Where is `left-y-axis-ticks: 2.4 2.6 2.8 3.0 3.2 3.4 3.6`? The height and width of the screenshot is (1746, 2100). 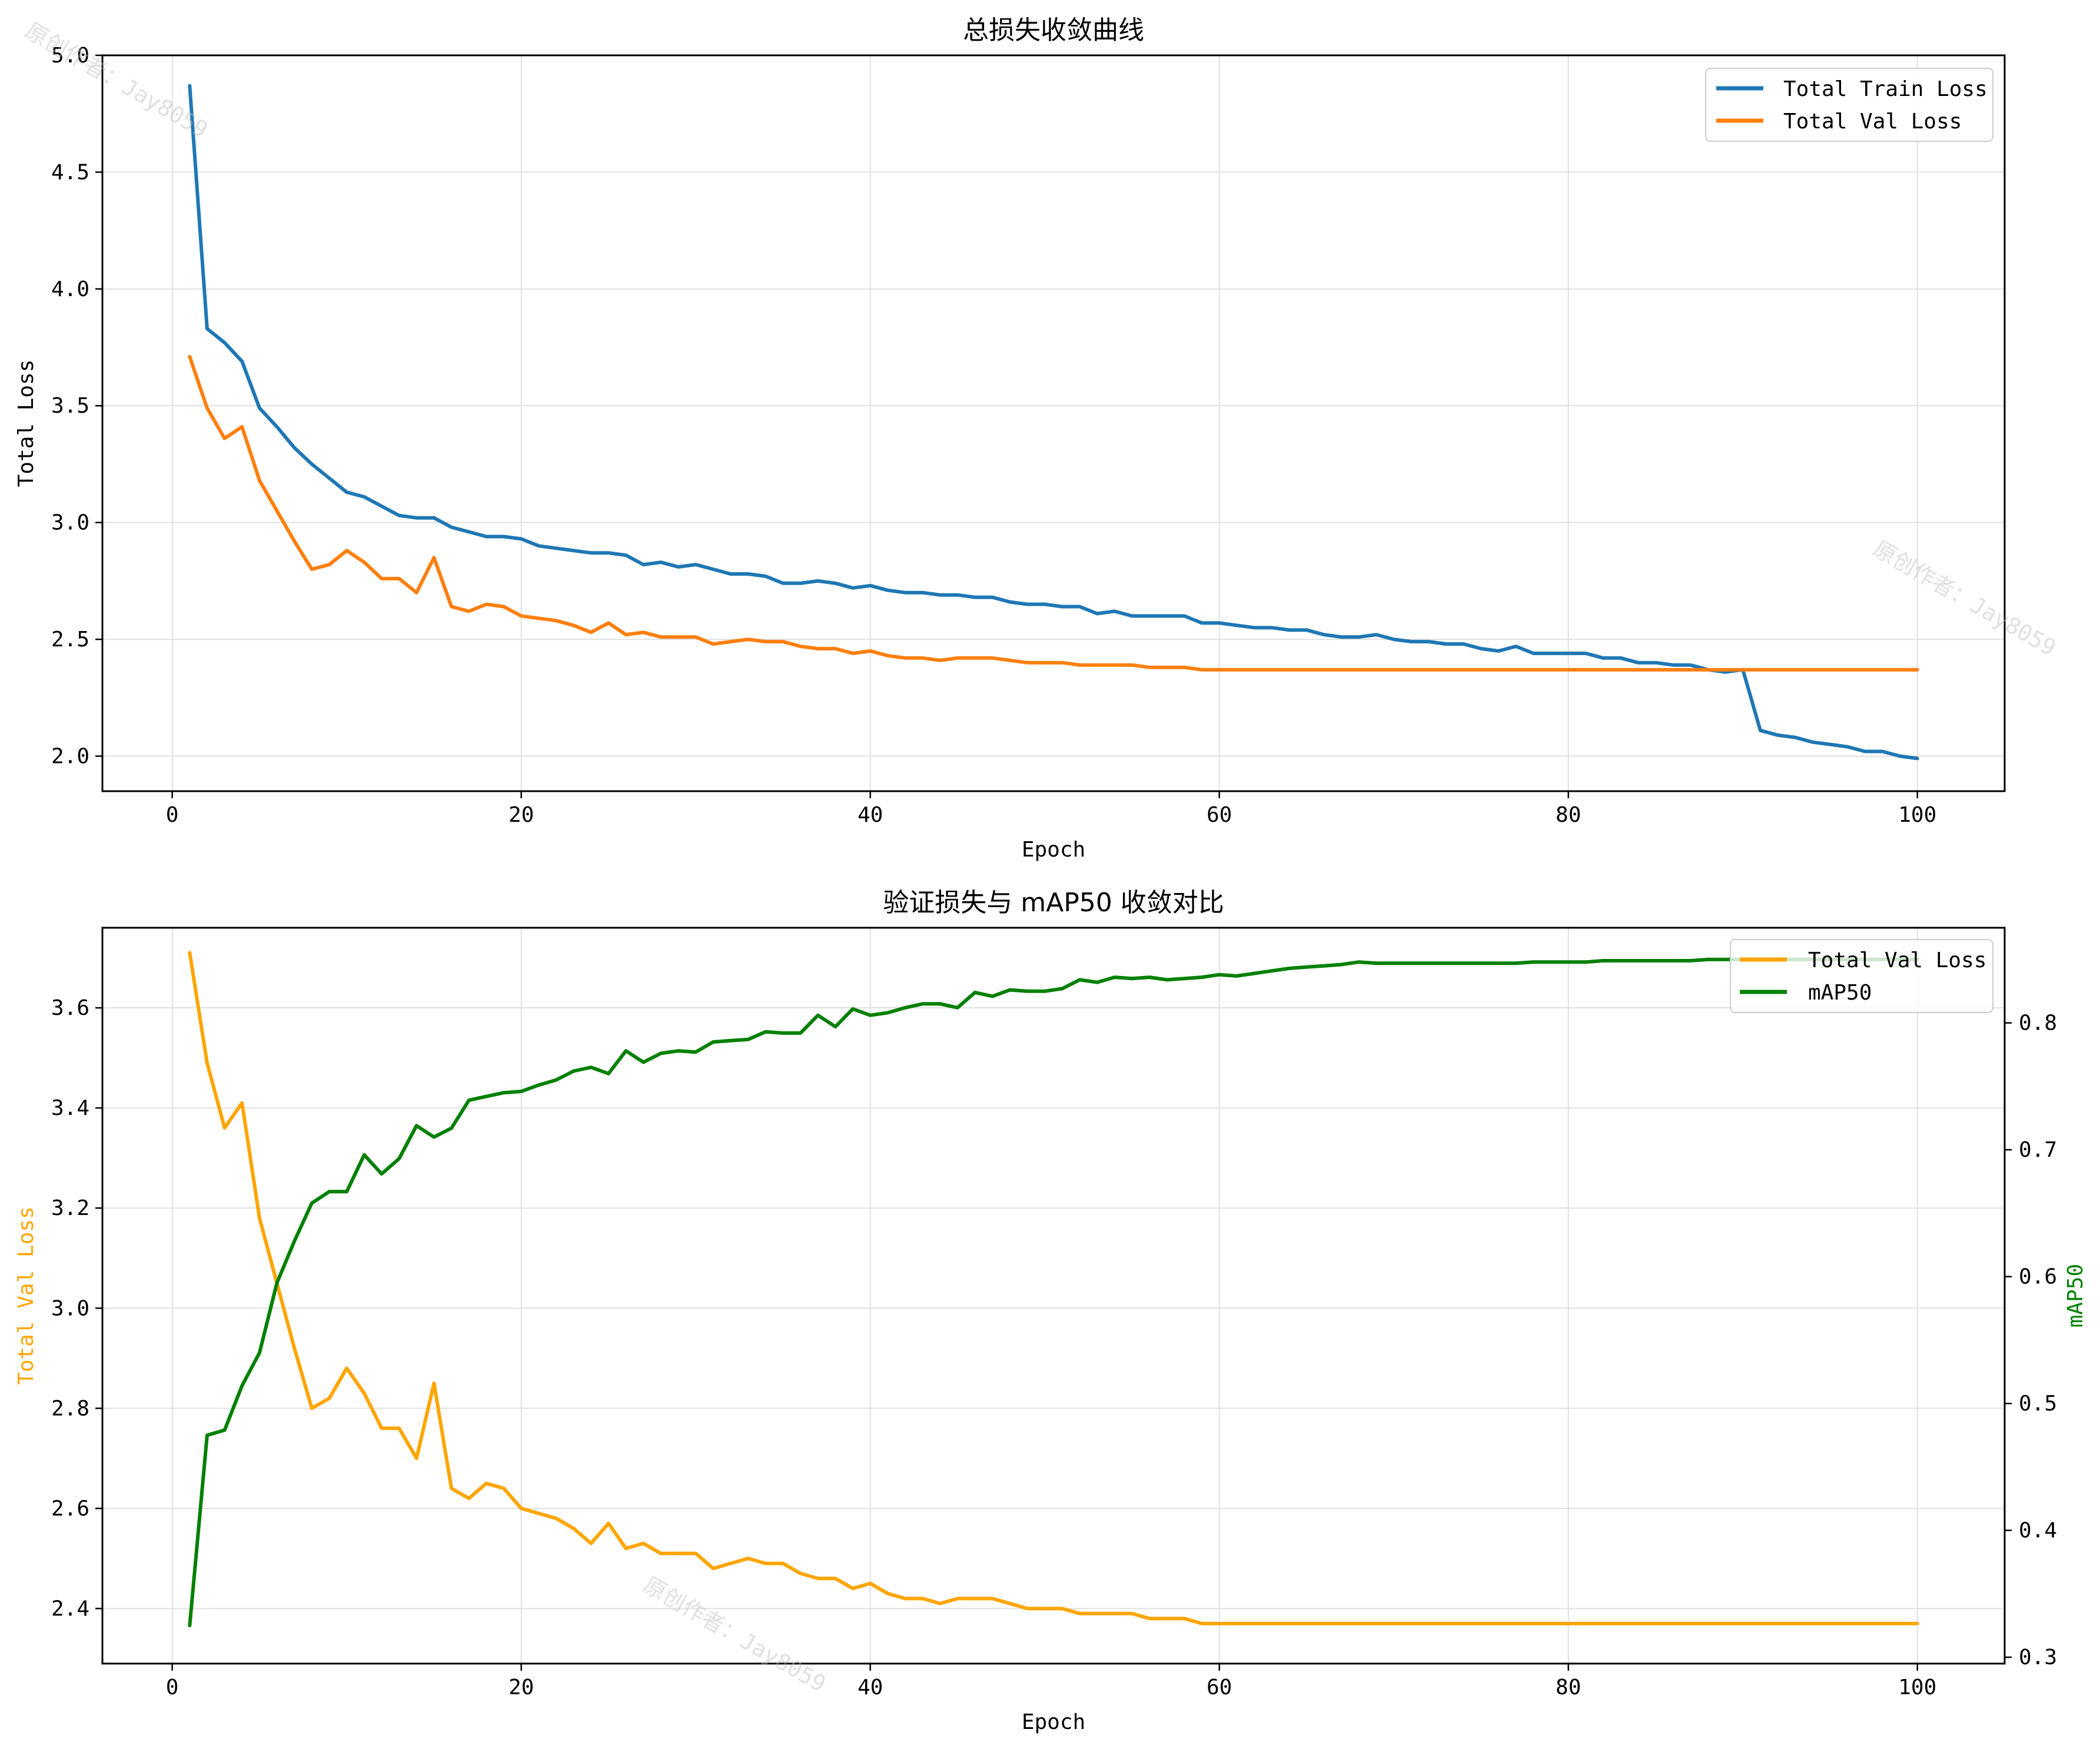 left-y-axis-ticks: 2.4 2.6 2.8 3.0 3.2 3.4 3.6 is located at coordinates (76, 1308).